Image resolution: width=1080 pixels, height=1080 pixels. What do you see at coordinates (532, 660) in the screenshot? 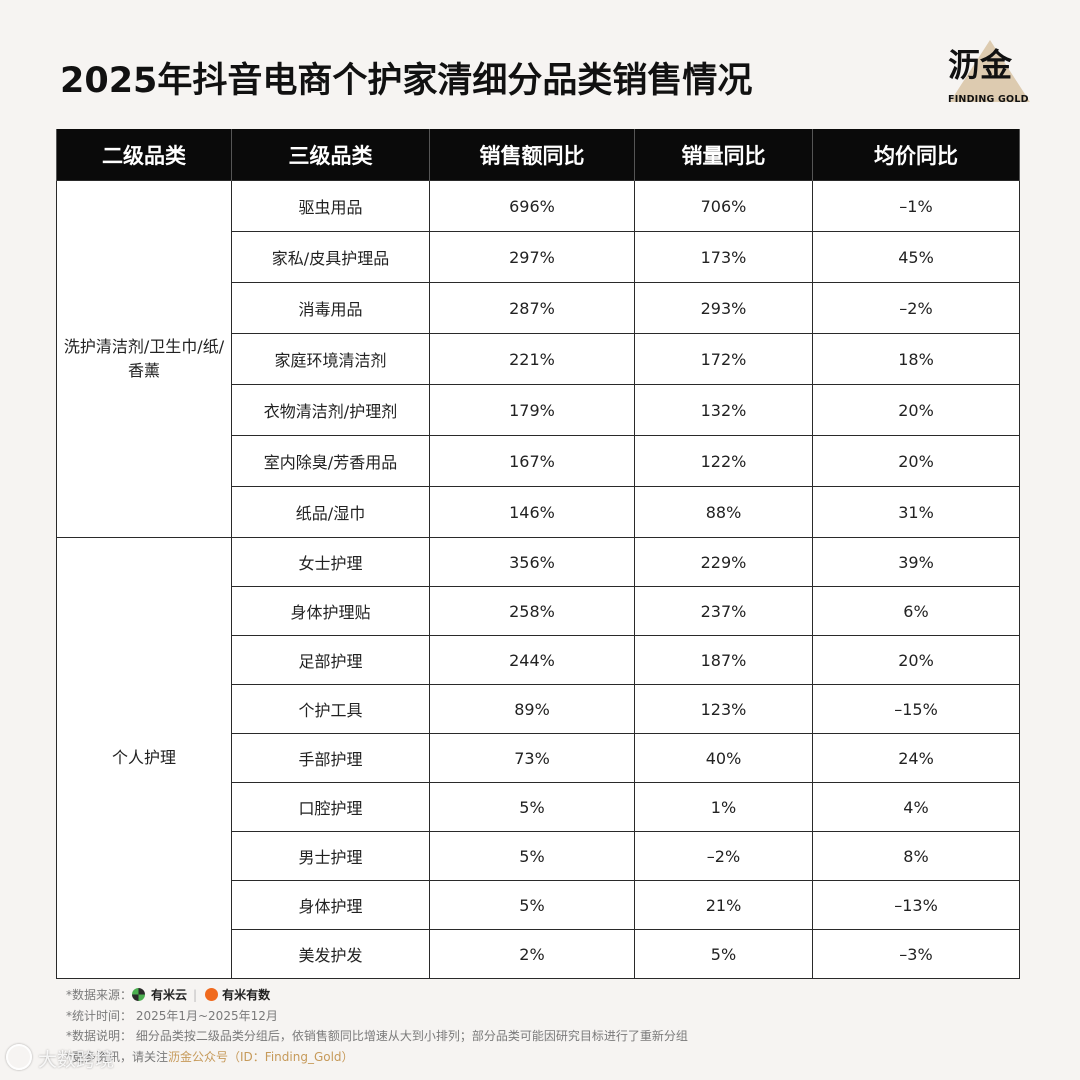
I see `sales-yoy-cell: 244%` at bounding box center [532, 660].